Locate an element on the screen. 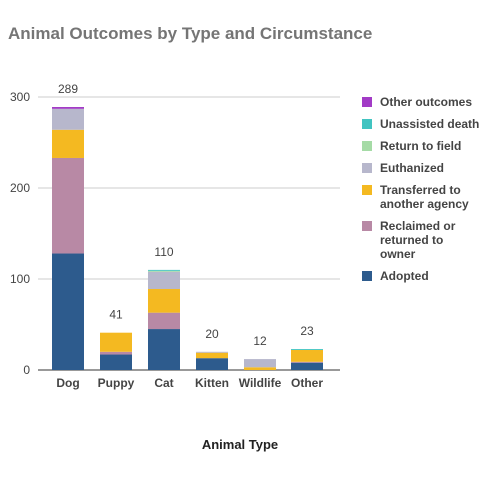 The width and height of the screenshot is (480, 480). legend-item: Unassisted death is located at coordinates (421, 124).